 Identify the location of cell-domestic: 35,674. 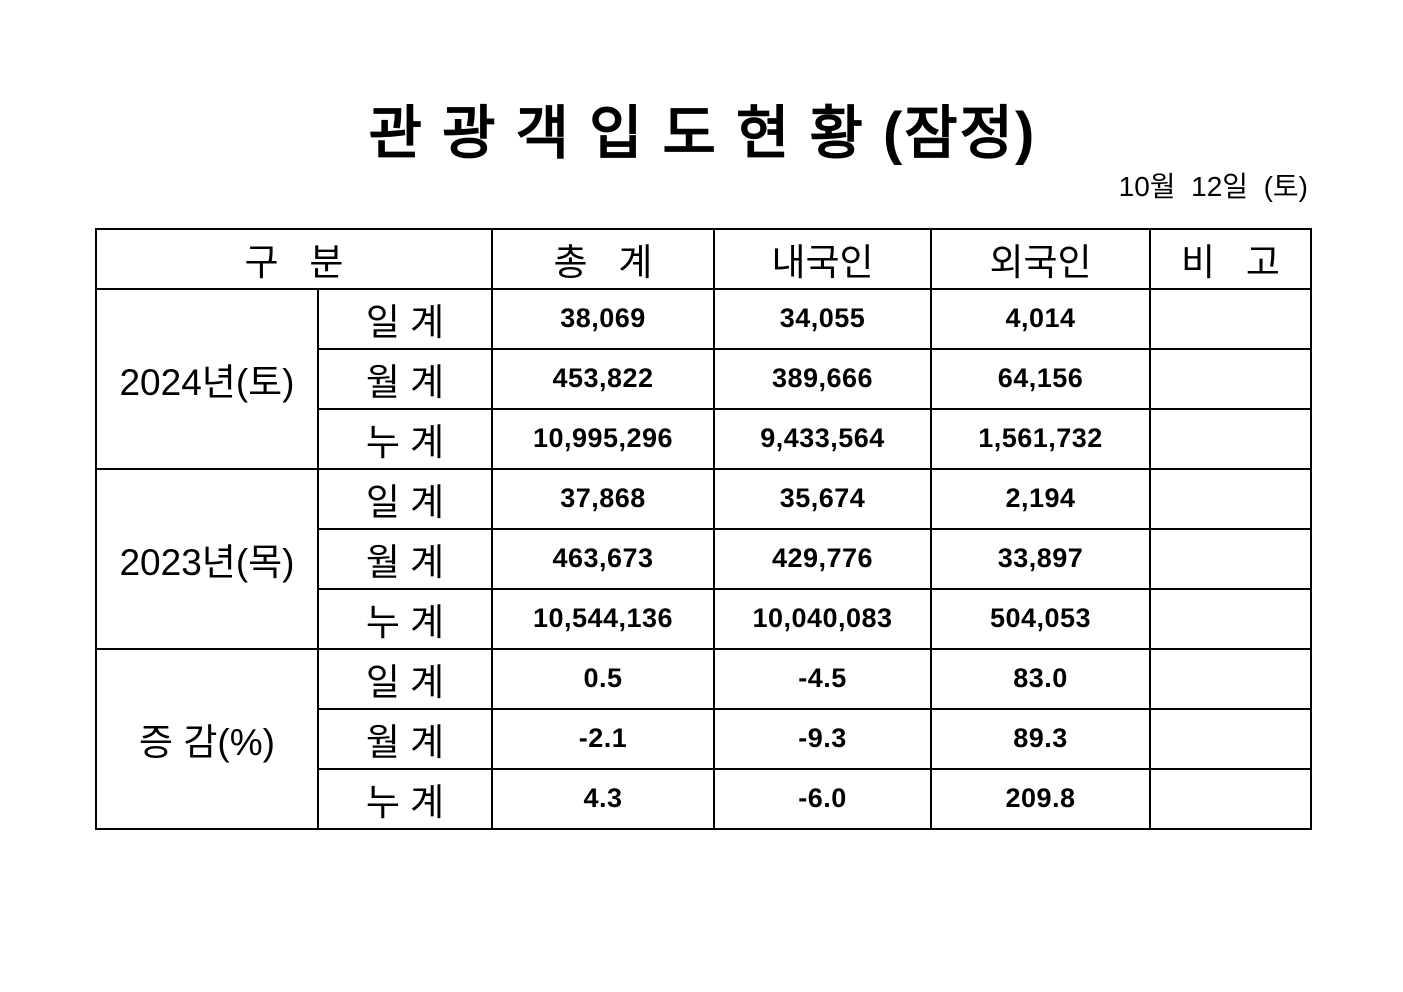
(823, 498).